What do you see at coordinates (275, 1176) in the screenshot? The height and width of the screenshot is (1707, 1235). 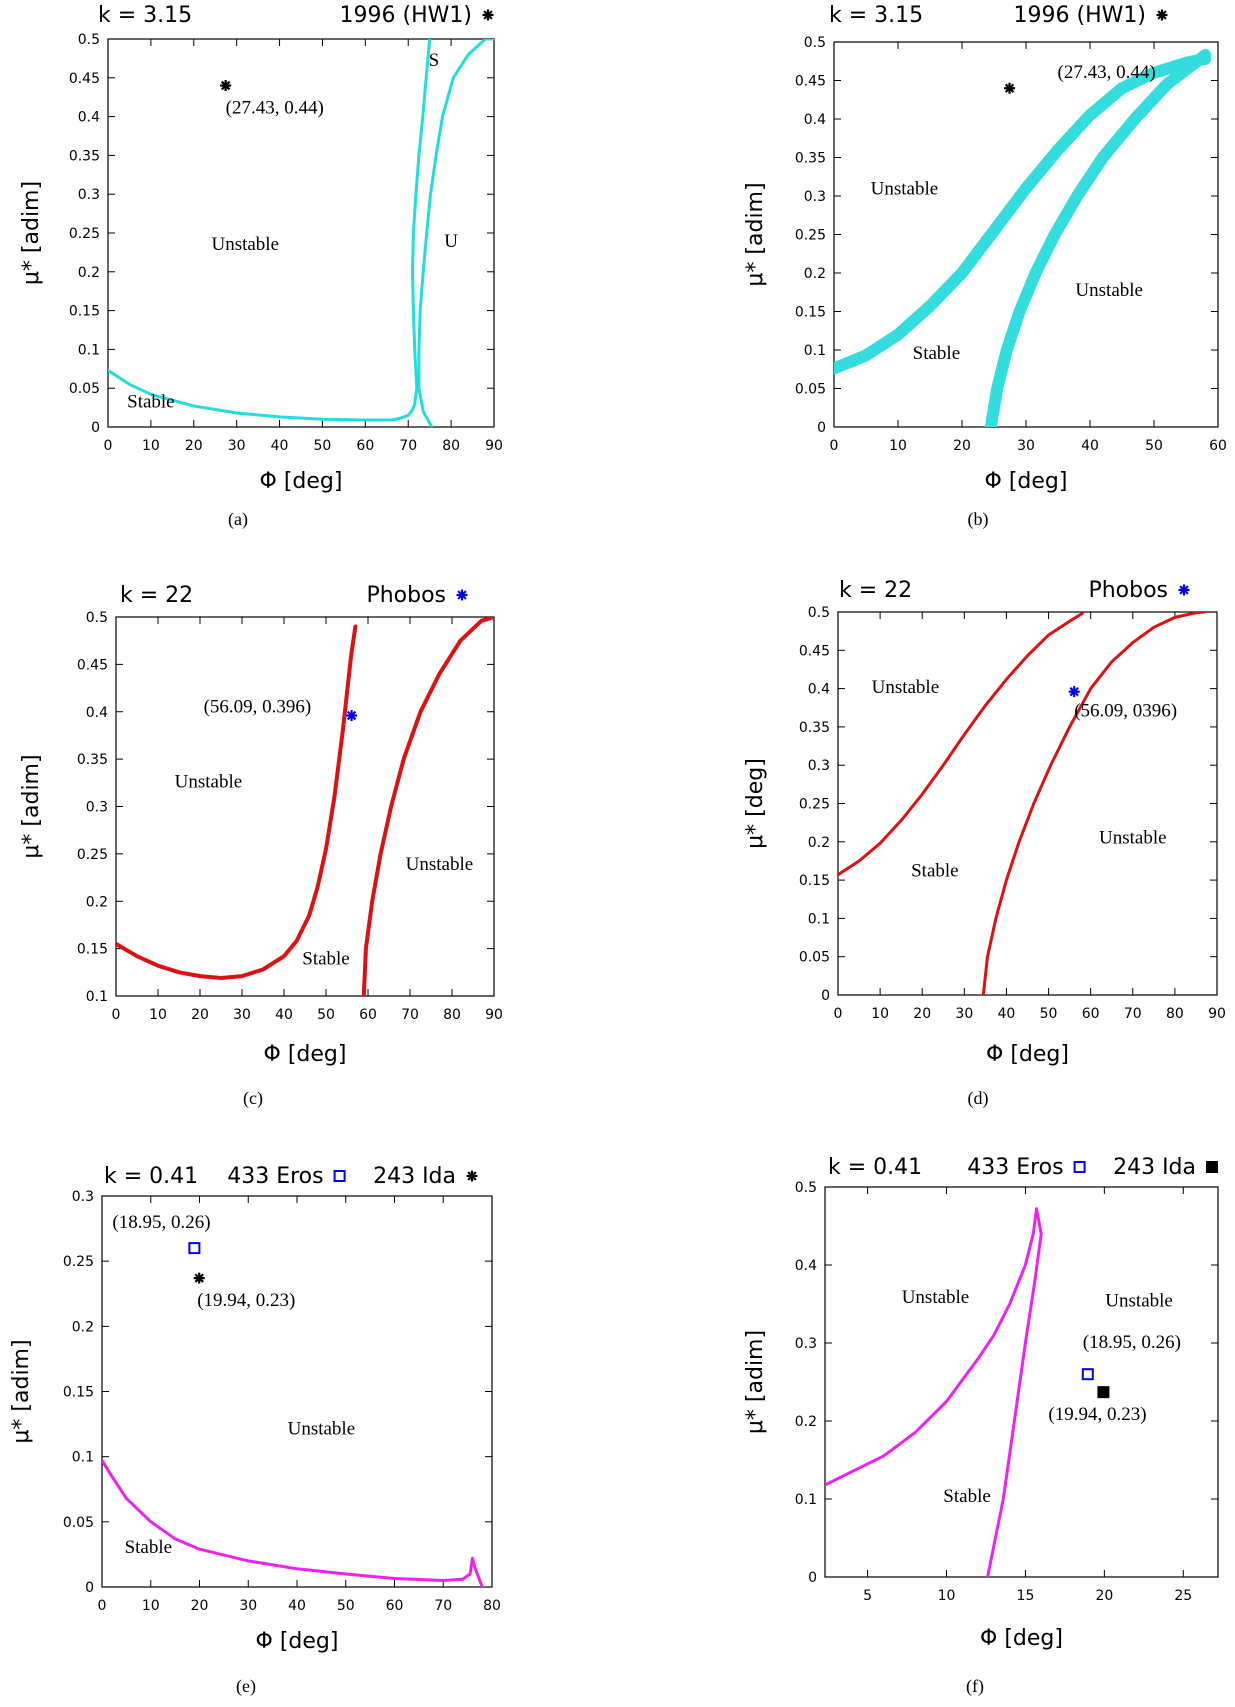 I see `legend-label: 433 Eros` at bounding box center [275, 1176].